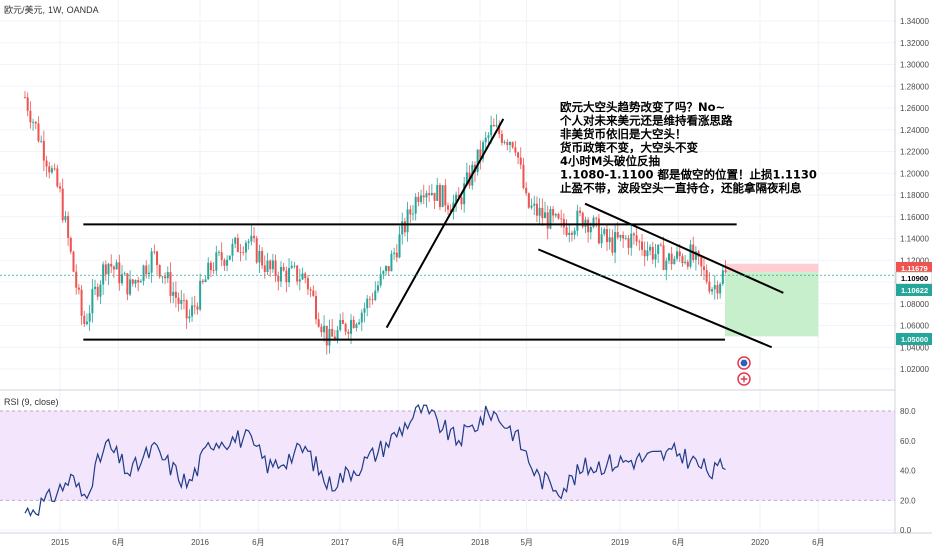 Image resolution: width=932 pixels, height=550 pixels. I want to click on time-tick-label: 2015, so click(60, 542).